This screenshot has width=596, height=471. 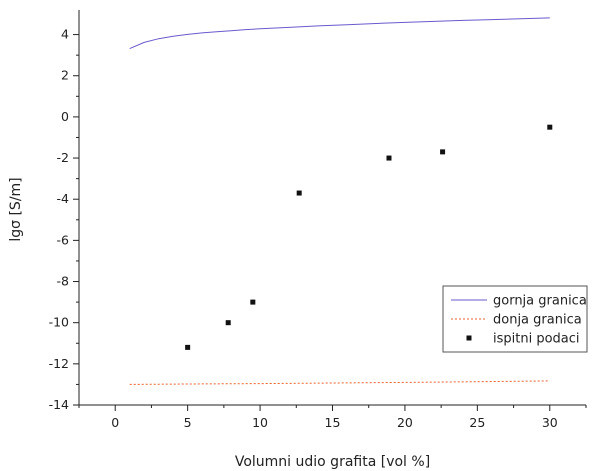 I want to click on y-tick-label: -12, so click(x=59, y=363).